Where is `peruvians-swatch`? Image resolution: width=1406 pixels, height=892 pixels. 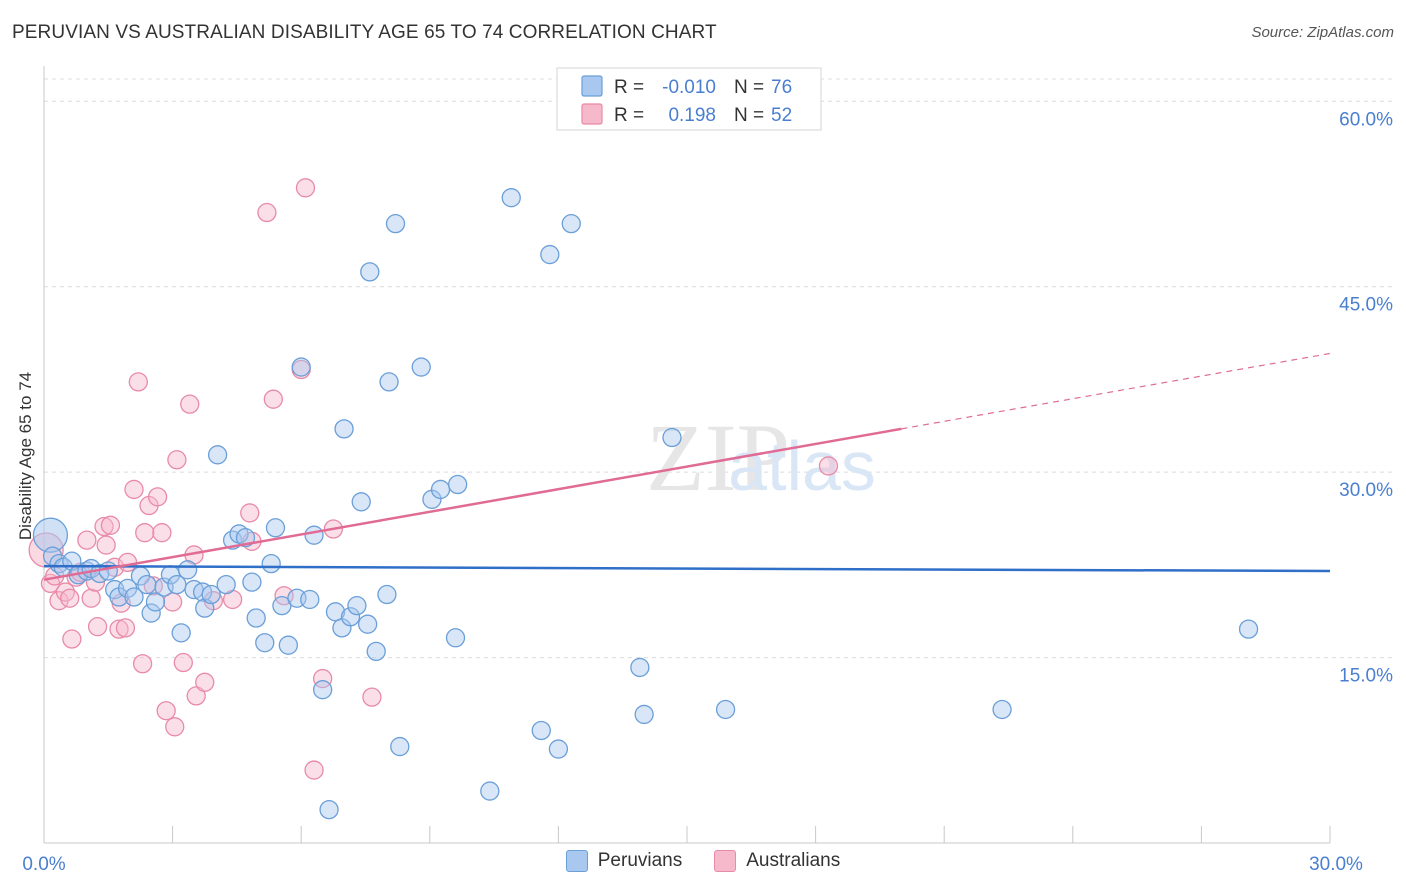 peruvians-swatch is located at coordinates (576, 861).